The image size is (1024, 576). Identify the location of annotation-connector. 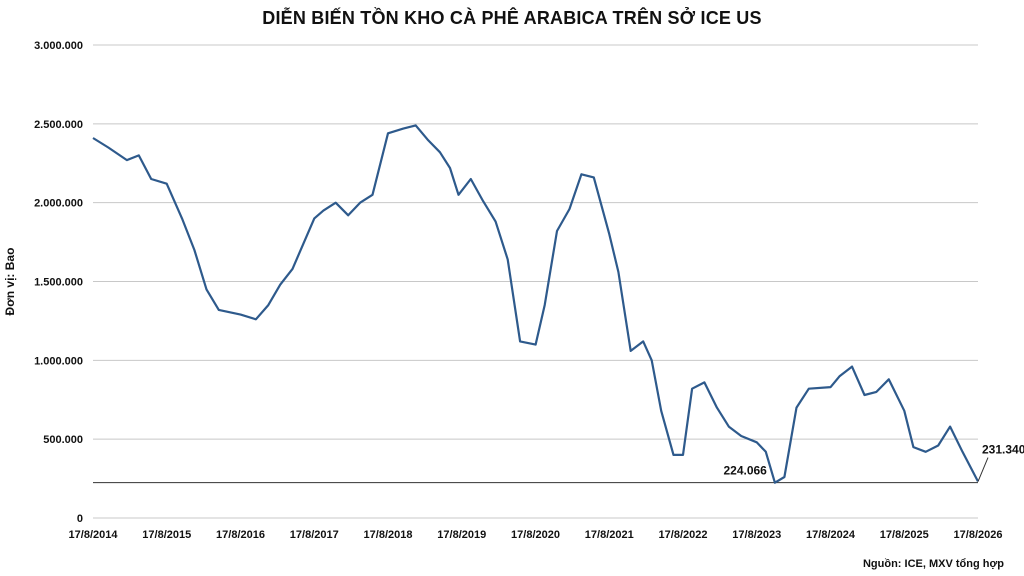
(983, 469).